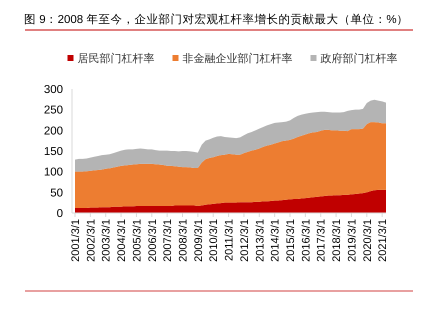 This screenshot has height=320, width=423. What do you see at coordinates (276, 240) in the screenshot?
I see `x-tick-label: 2014/3/1` at bounding box center [276, 240].